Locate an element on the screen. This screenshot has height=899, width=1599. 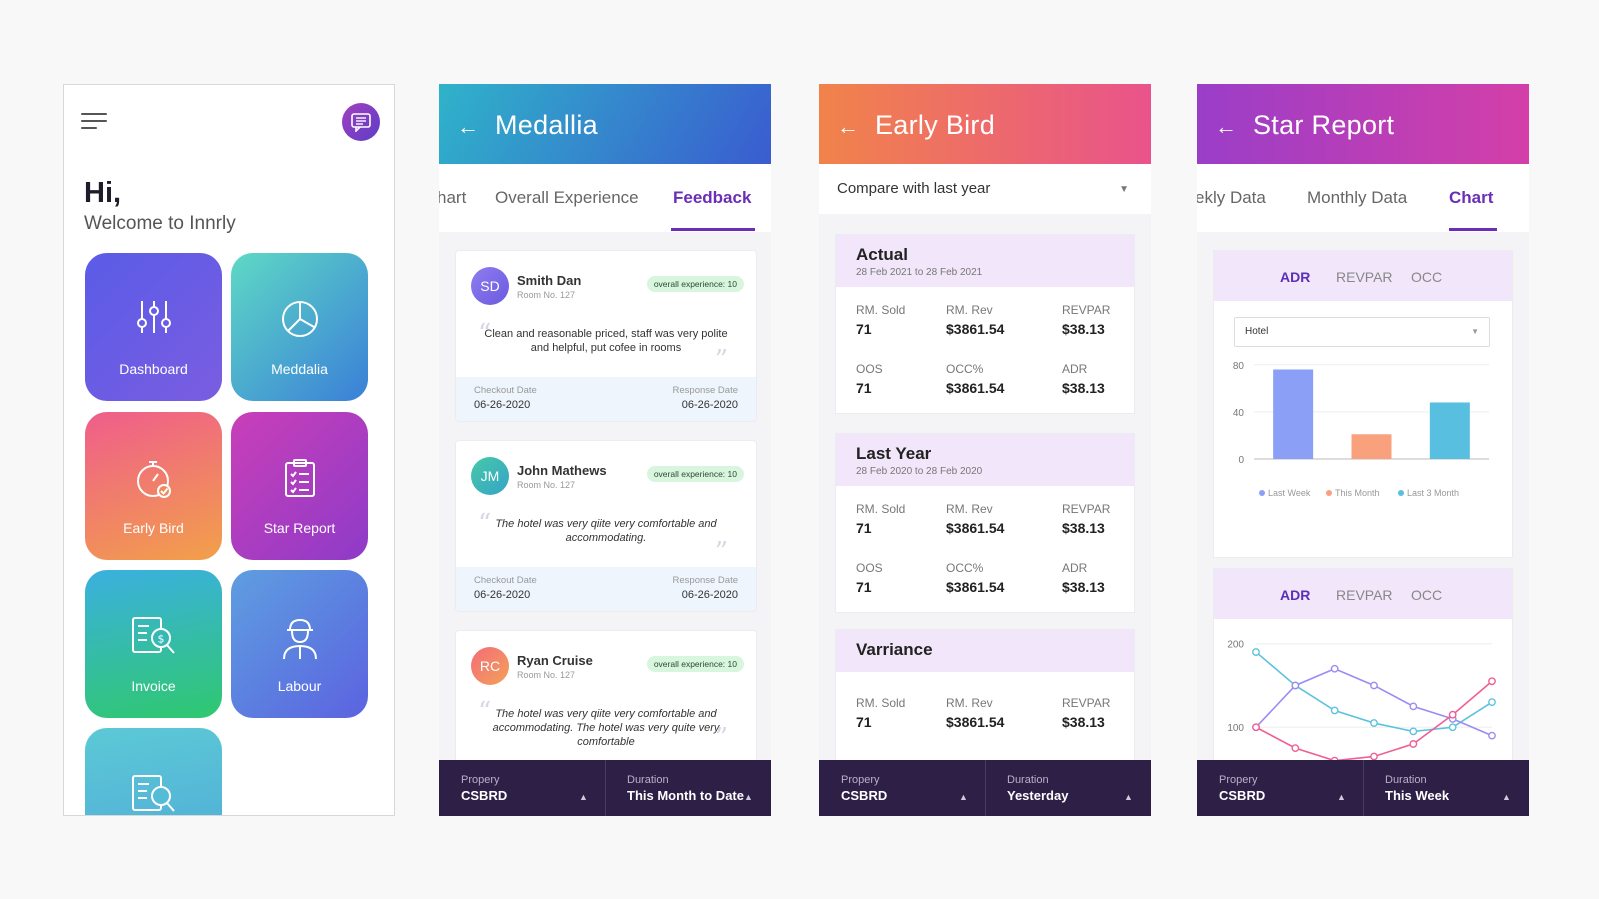
legend-label: Last Week is located at coordinates (1289, 493).